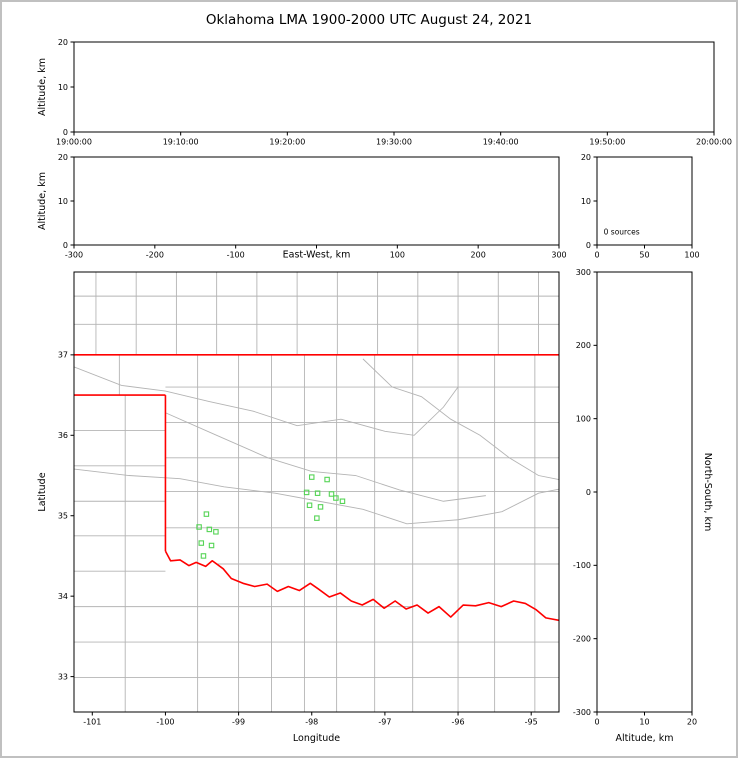 Image resolution: width=738 pixels, height=758 pixels. I want to click on x-tick-label: -300, so click(74, 255).